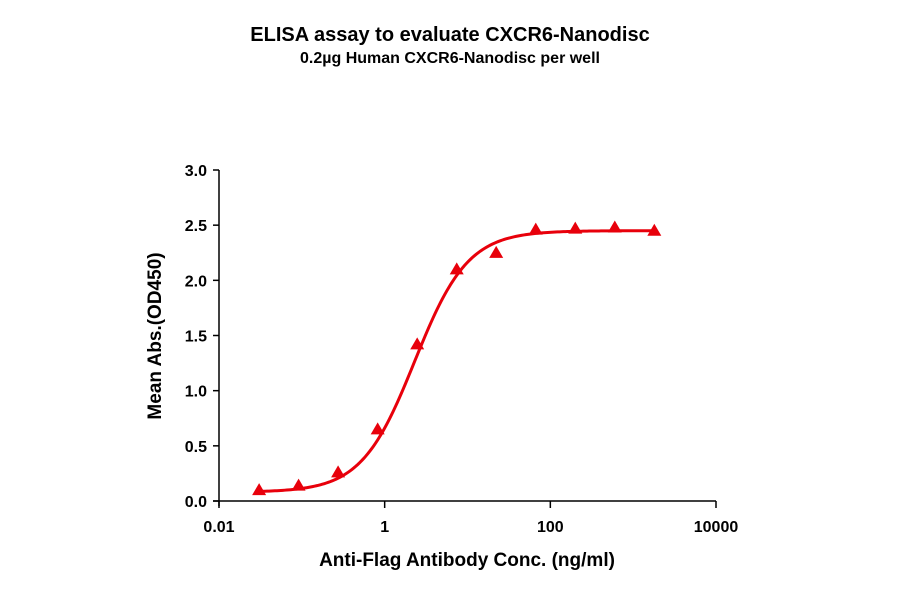 Image resolution: width=900 pixels, height=594 pixels. I want to click on x-tick-label: 0.01, so click(218, 527).